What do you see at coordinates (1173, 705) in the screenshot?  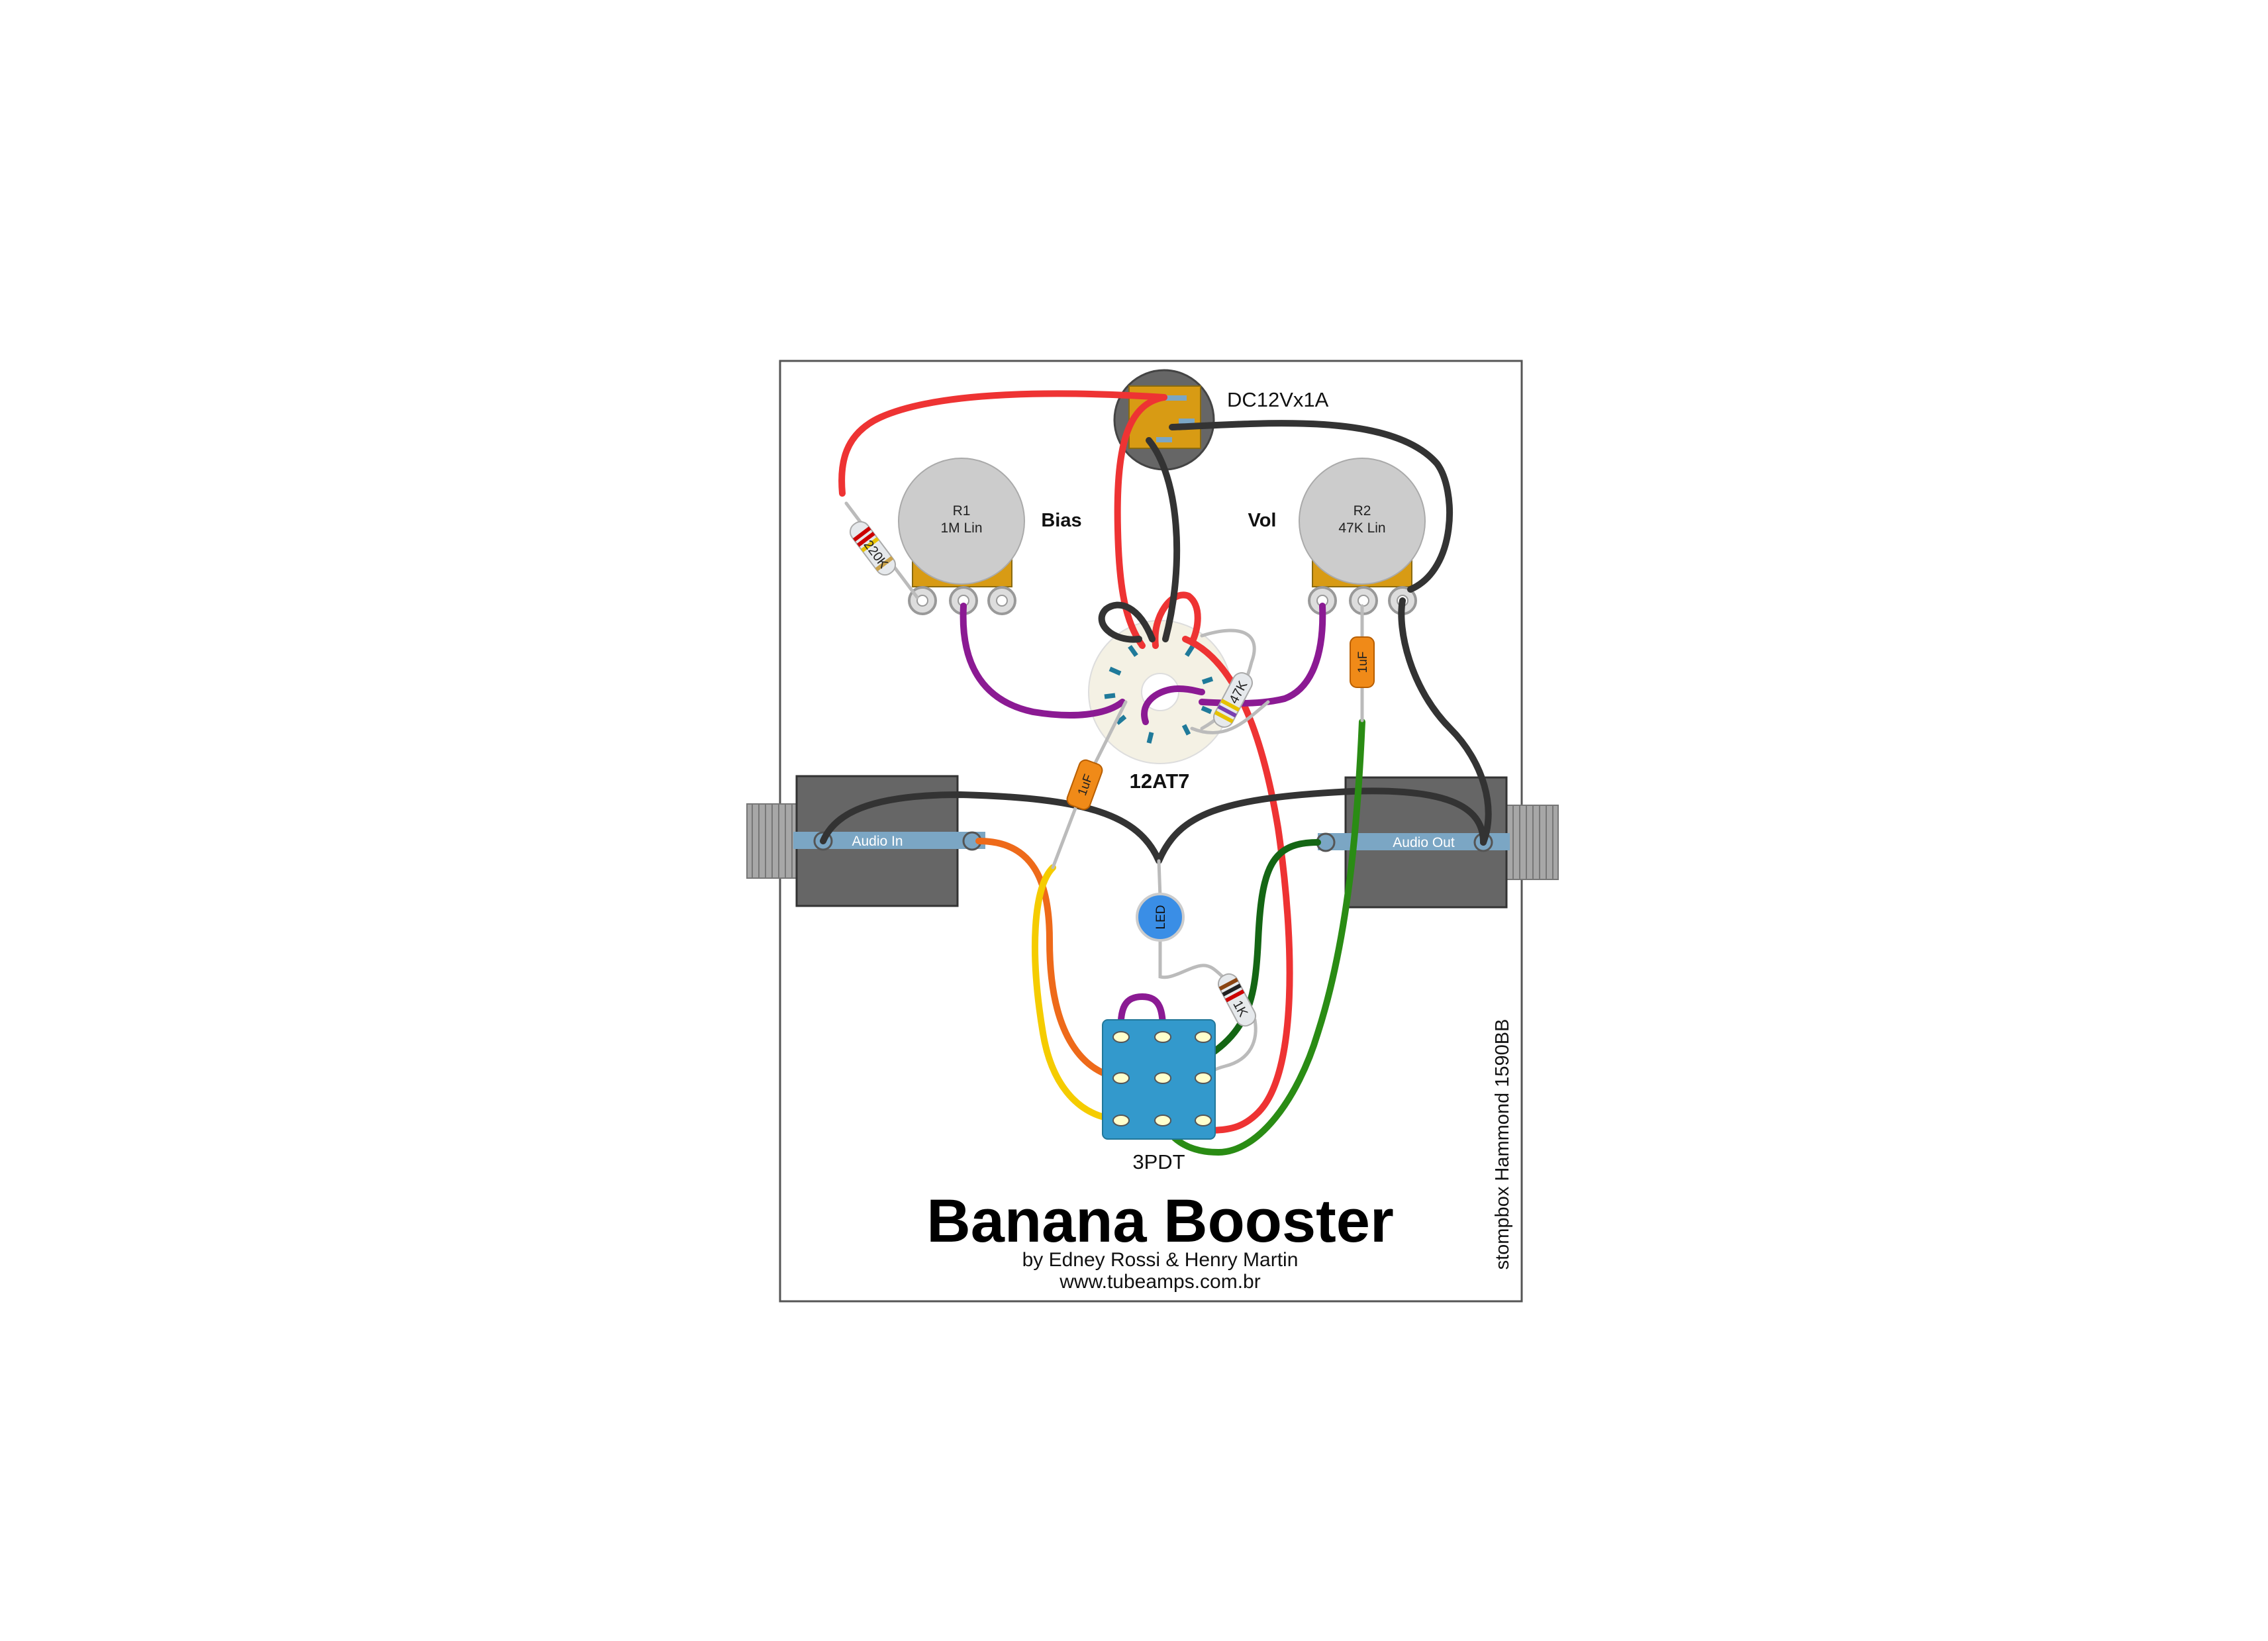 I see `wire-purple-tube-jumper` at bounding box center [1173, 705].